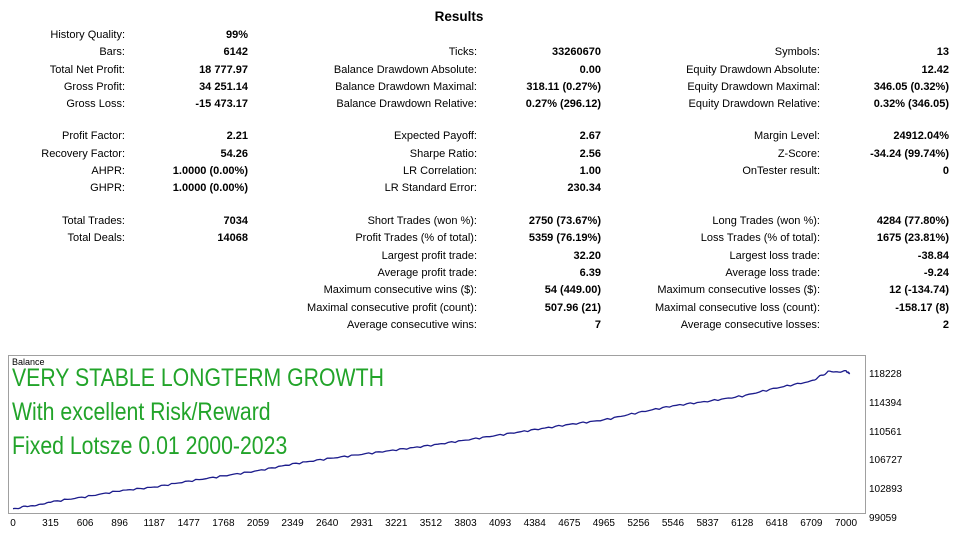 The height and width of the screenshot is (540, 960). Describe the element at coordinates (922, 308) in the screenshot. I see `maximal-consec-loss-value: -158.17 (8)` at that location.